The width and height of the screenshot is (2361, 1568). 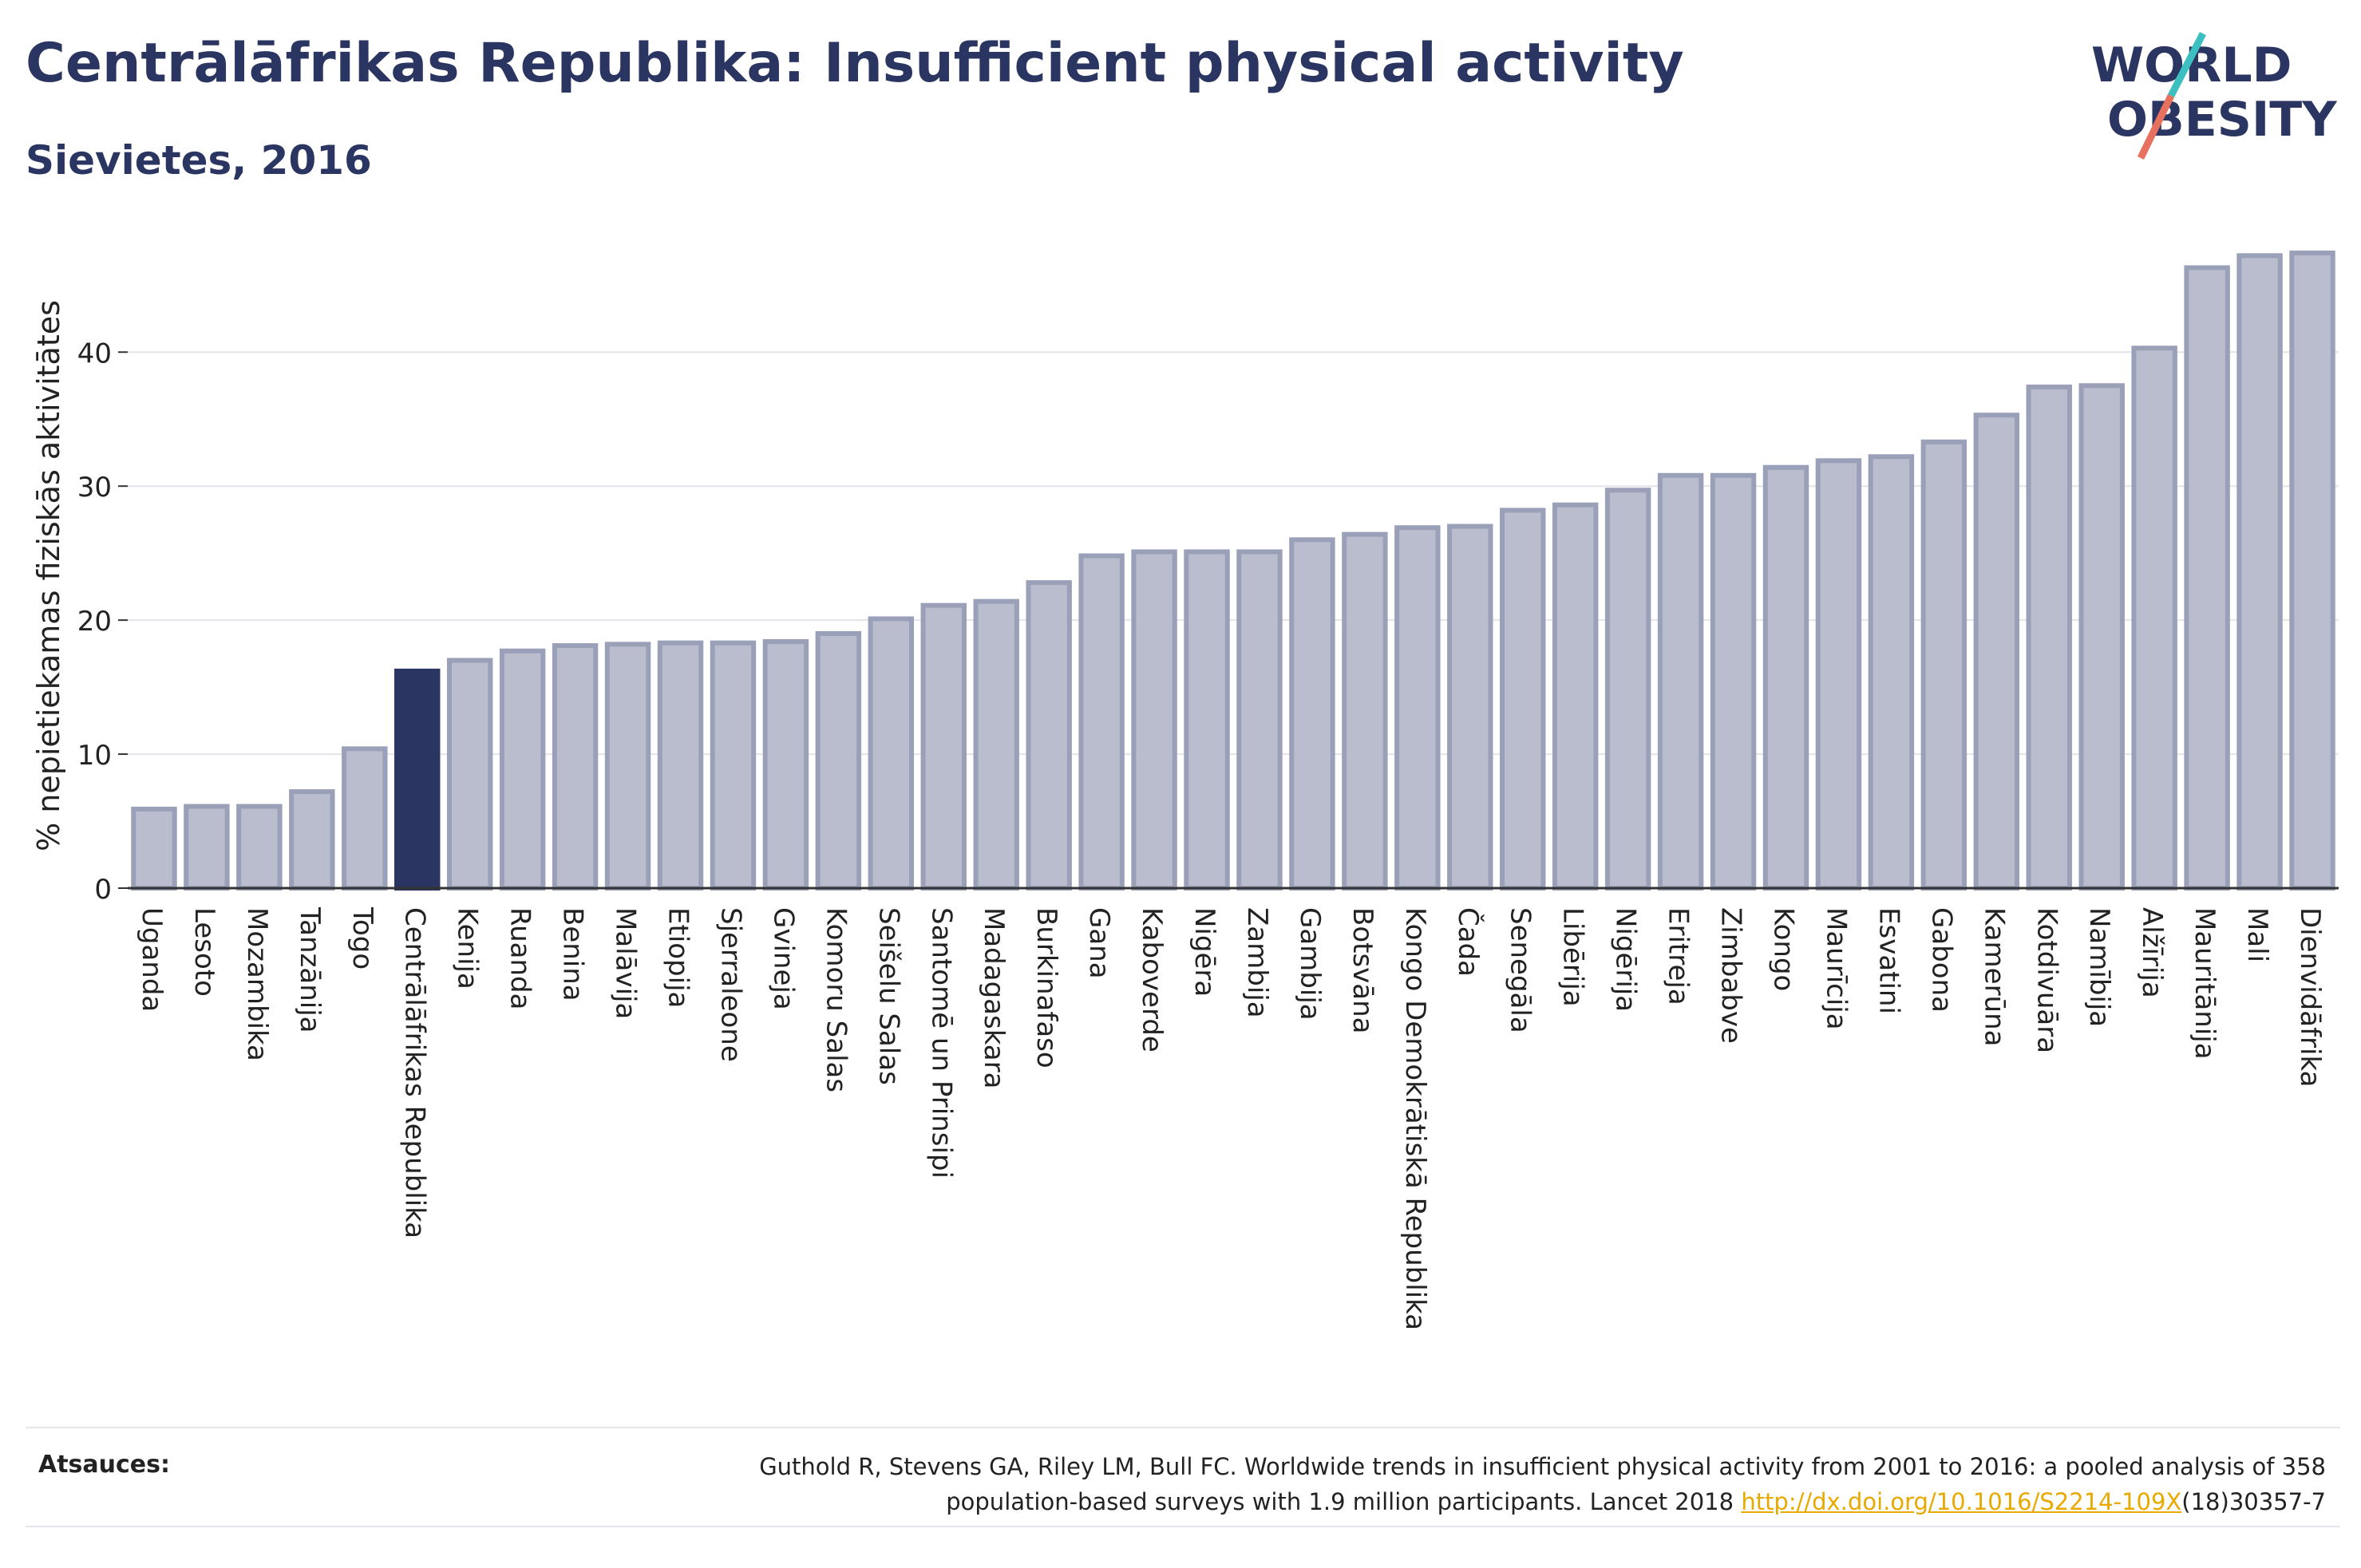 I want to click on x-tick-label: Gambija, so click(x=1310, y=964).